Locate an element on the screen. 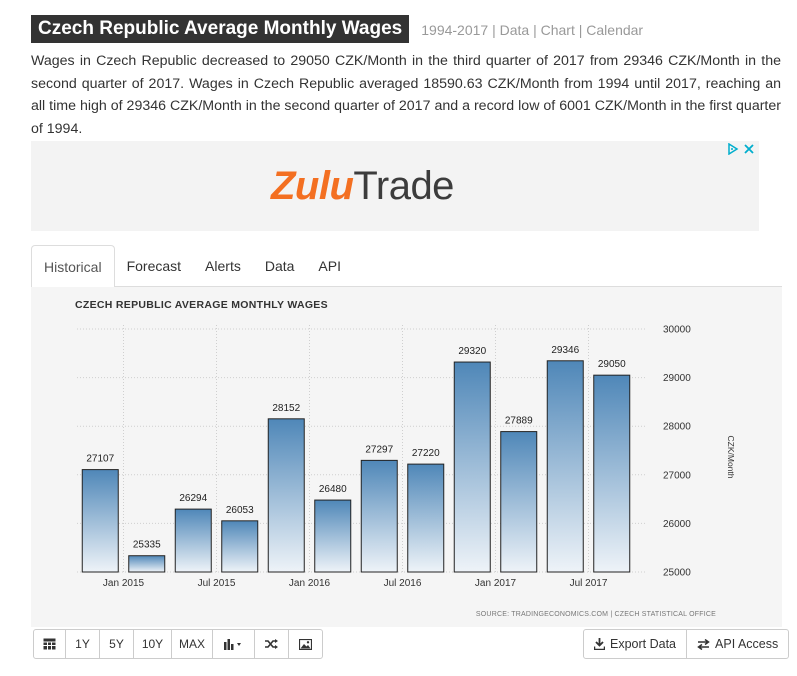 The height and width of the screenshot is (676, 797). bar-value-label: 26053 is located at coordinates (240, 510).